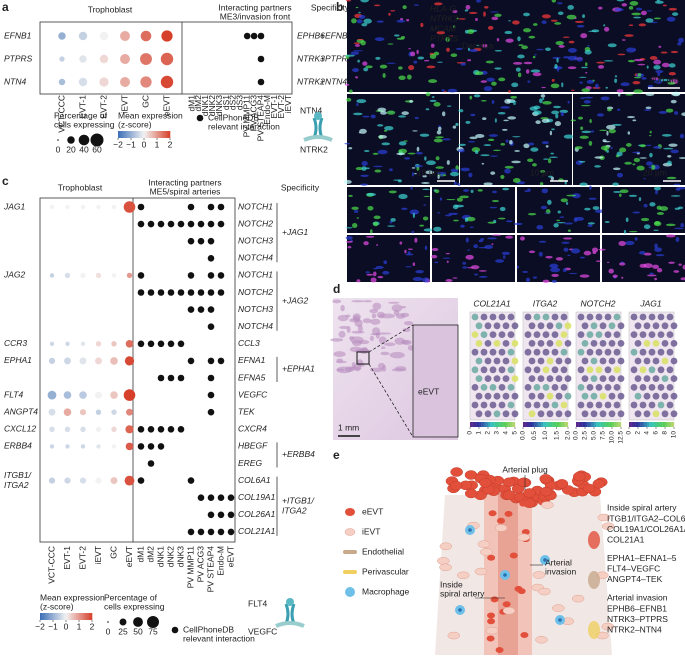 The height and width of the screenshot is (660, 685). Describe the element at coordinates (383, 348) in the screenshot. I see `tissue` at that location.